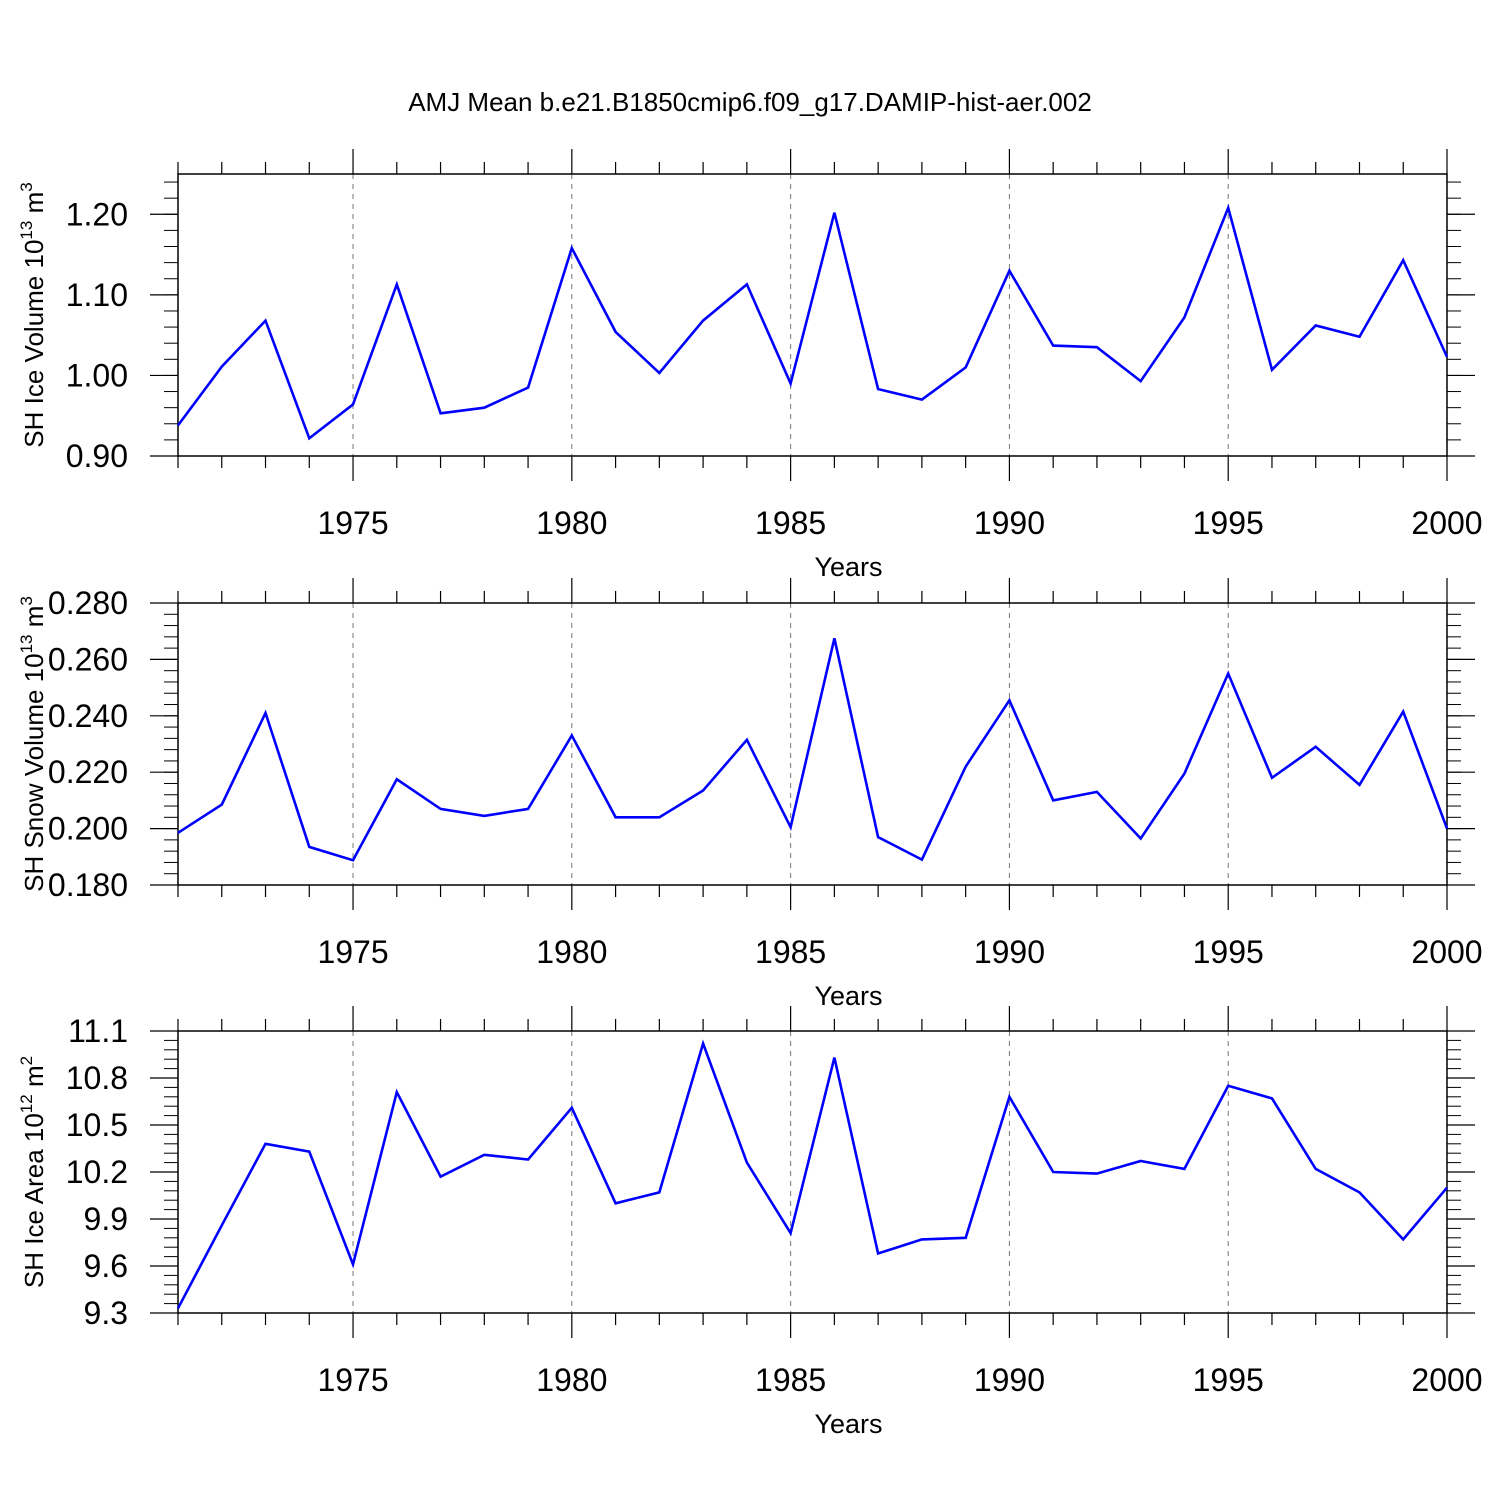  I want to click on y-tick-label: 1.00, so click(97, 375).